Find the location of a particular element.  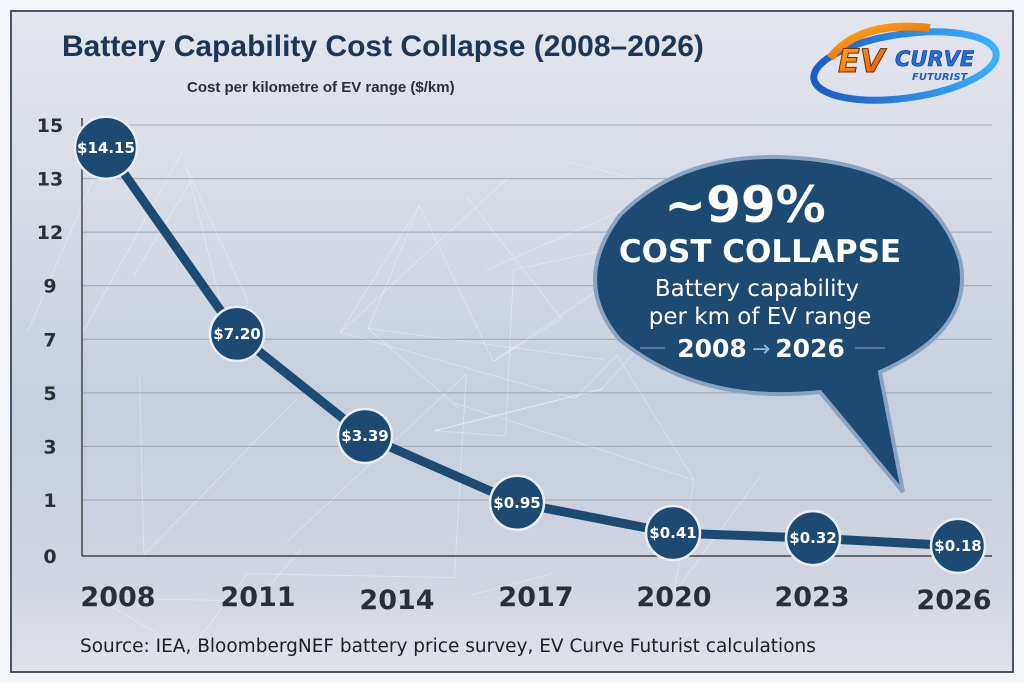

data-label: $0.32 is located at coordinates (812, 538).